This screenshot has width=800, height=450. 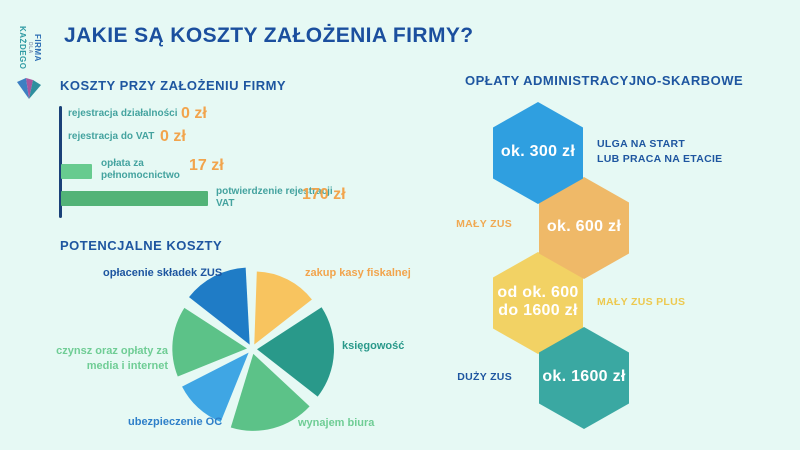 I want to click on bar-value-label: 17 zł, so click(x=206, y=165).